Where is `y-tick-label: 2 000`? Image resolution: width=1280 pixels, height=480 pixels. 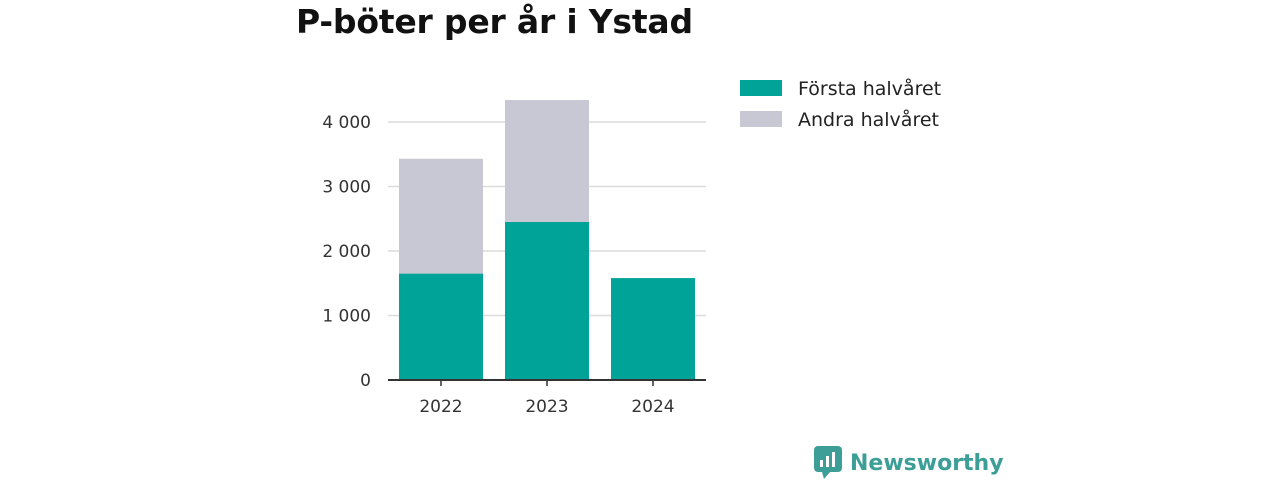
y-tick-label: 2 000 is located at coordinates (346, 252).